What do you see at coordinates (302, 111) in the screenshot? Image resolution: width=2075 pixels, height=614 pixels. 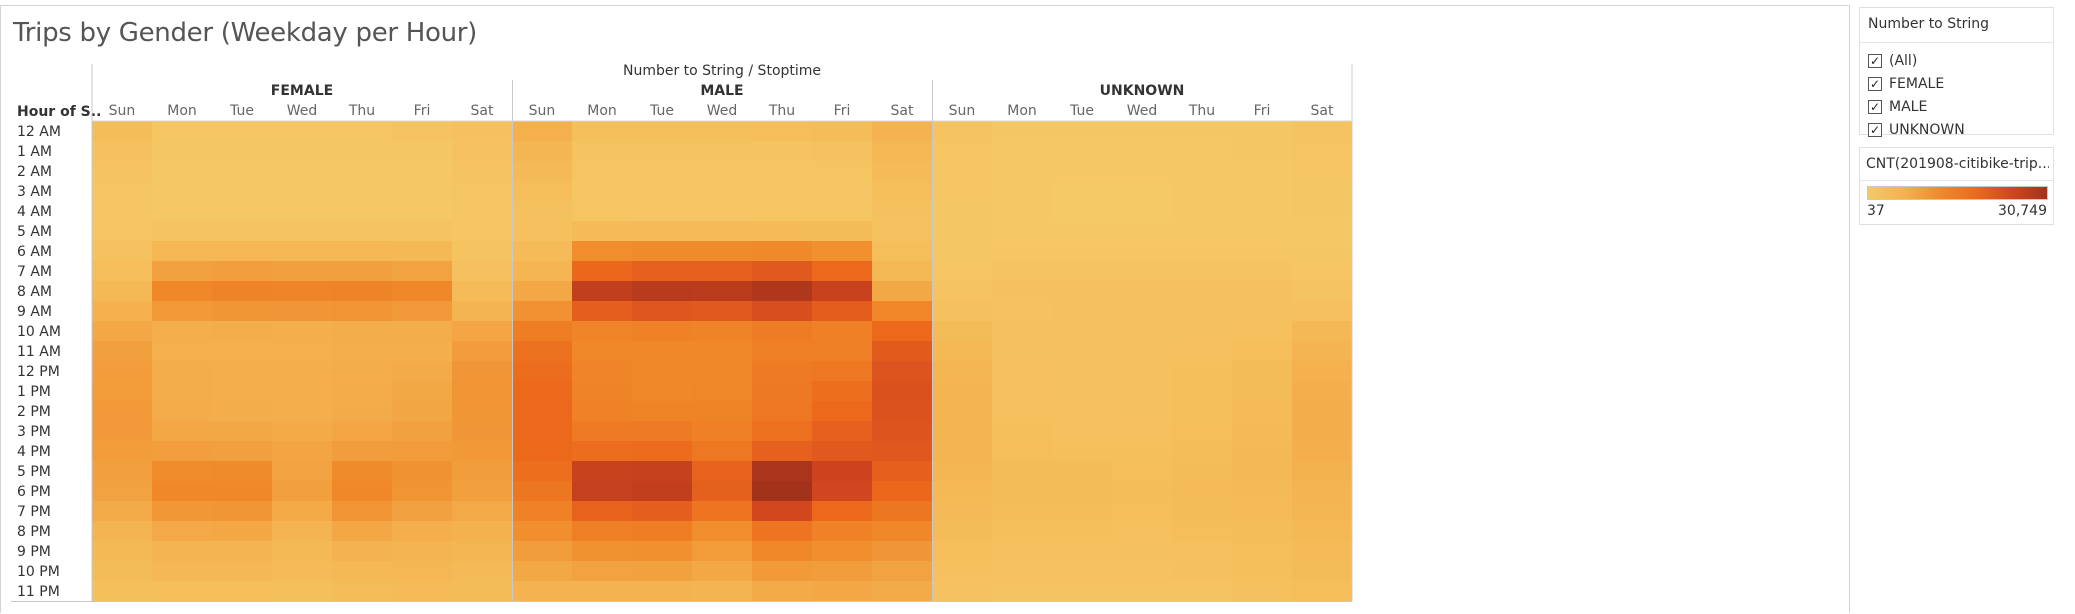 I see `day-label: Wed` at bounding box center [302, 111].